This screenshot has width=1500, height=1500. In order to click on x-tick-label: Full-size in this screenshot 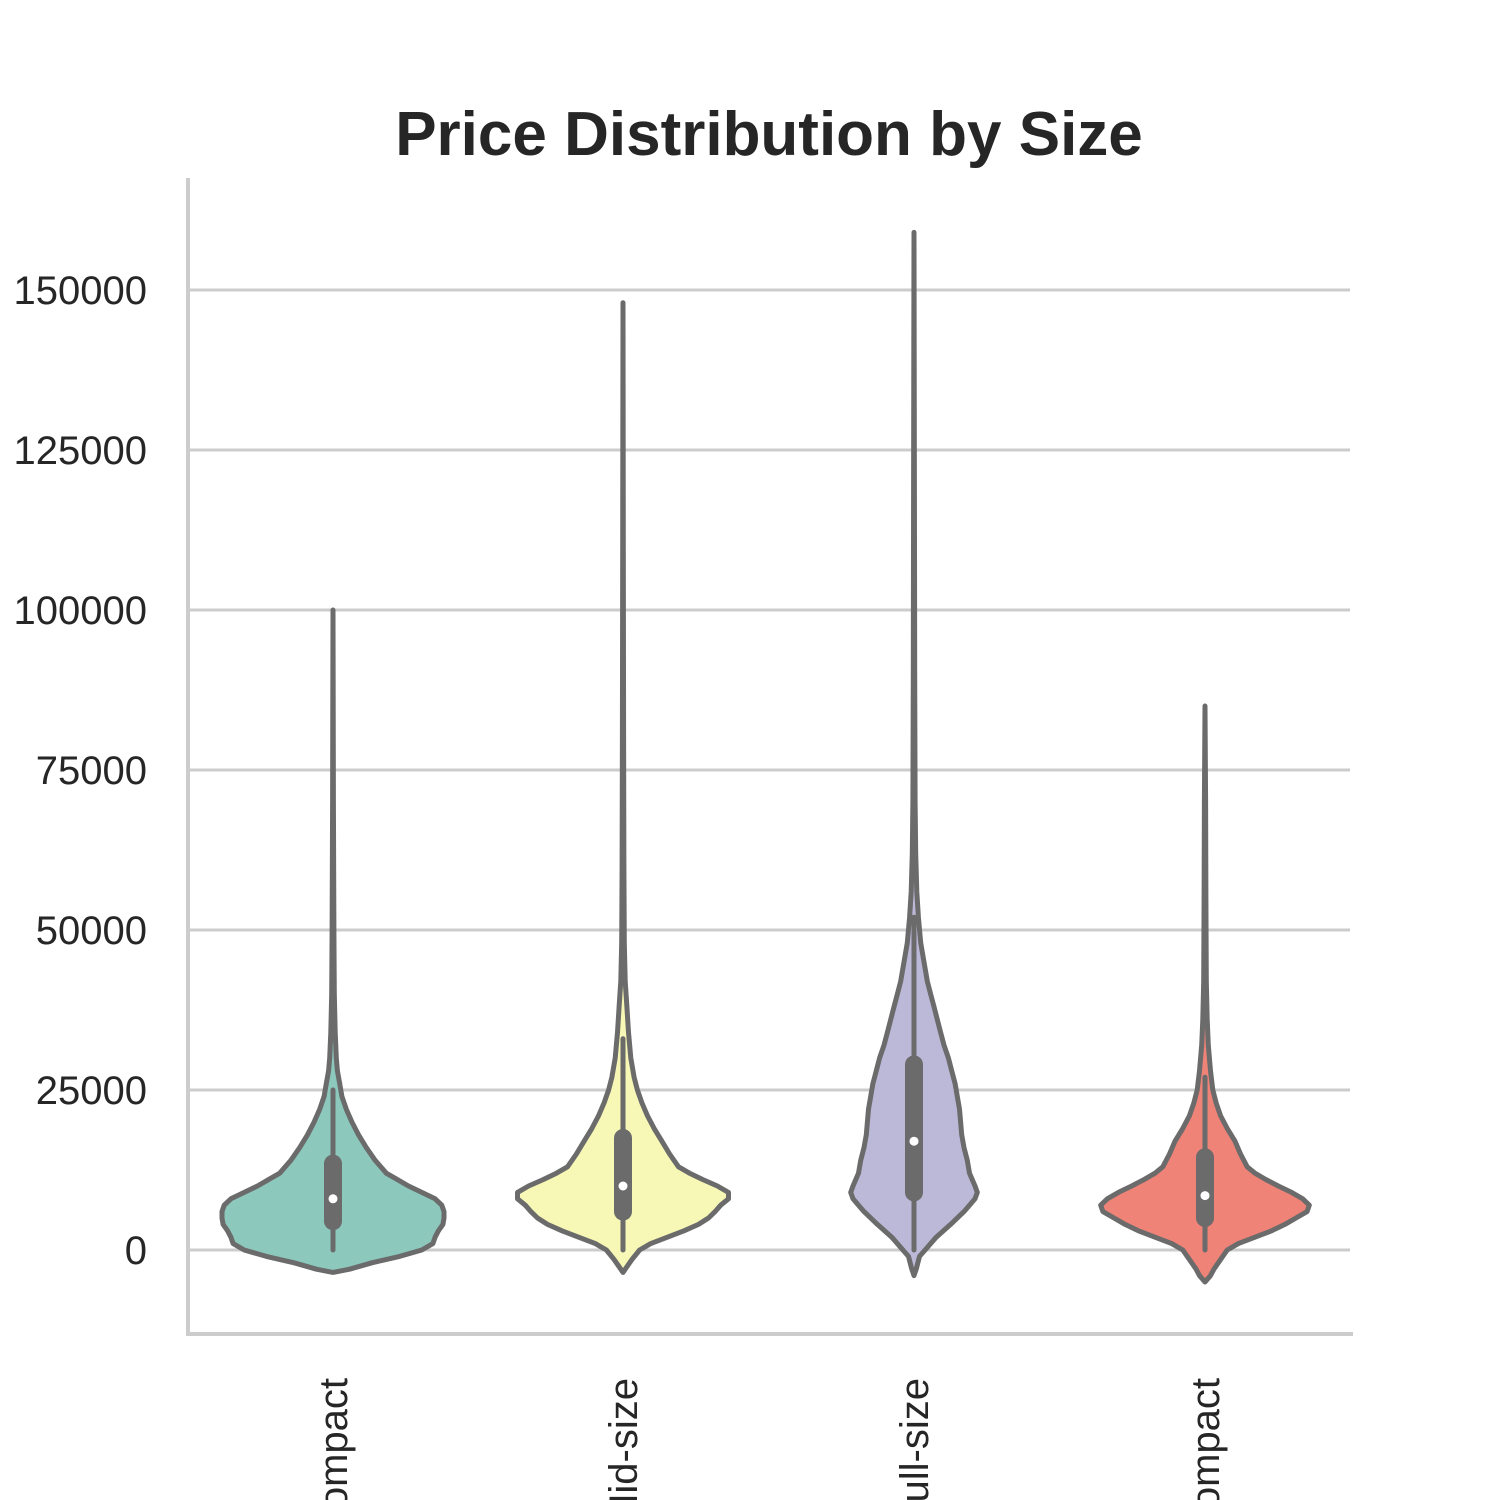, I will do `click(915, 1439)`.